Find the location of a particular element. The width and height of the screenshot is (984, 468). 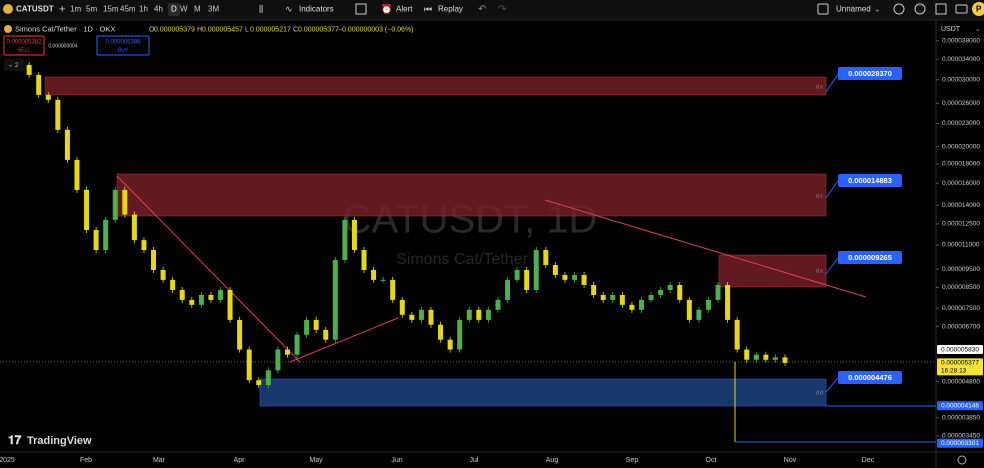

indicators-toggle is located at coordinates (14, 65).